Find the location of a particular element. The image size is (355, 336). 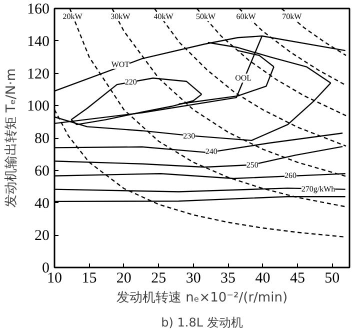

x-tick-label: 50 is located at coordinates (332, 278).